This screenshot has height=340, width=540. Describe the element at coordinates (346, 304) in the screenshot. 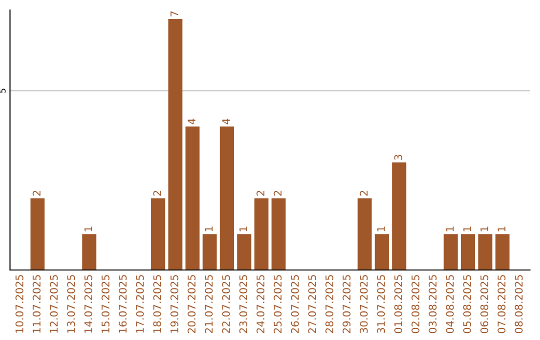

I see `x-tick-label: 29.07.2025` at that location.